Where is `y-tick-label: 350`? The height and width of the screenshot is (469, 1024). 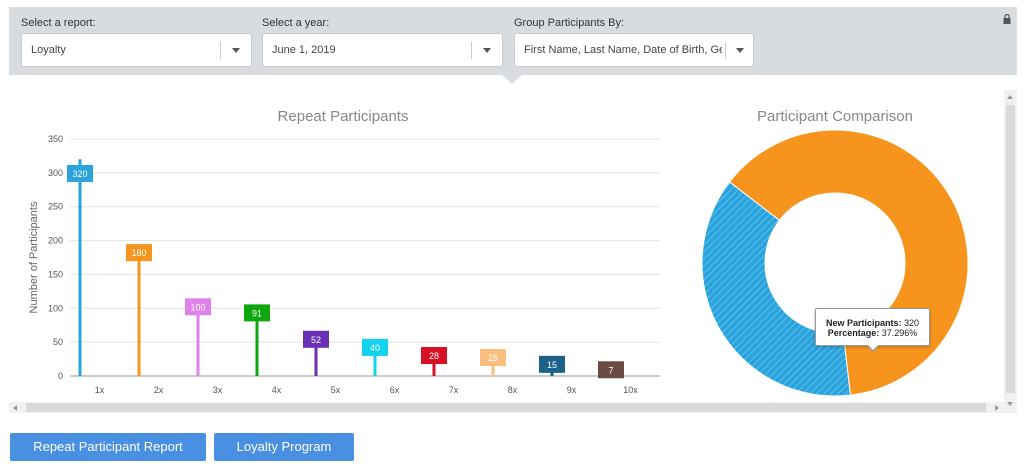 y-tick-label: 350 is located at coordinates (55, 139).